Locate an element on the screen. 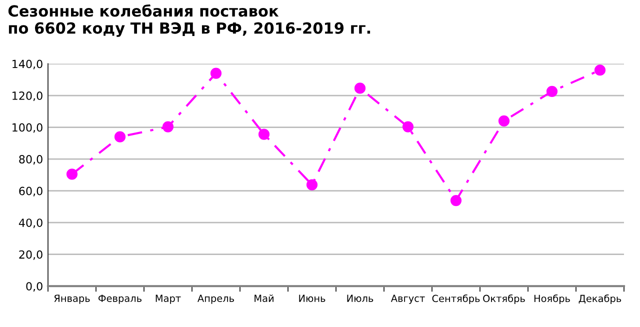 The image size is (640, 327). x-tick-label: Январь is located at coordinates (72, 299).